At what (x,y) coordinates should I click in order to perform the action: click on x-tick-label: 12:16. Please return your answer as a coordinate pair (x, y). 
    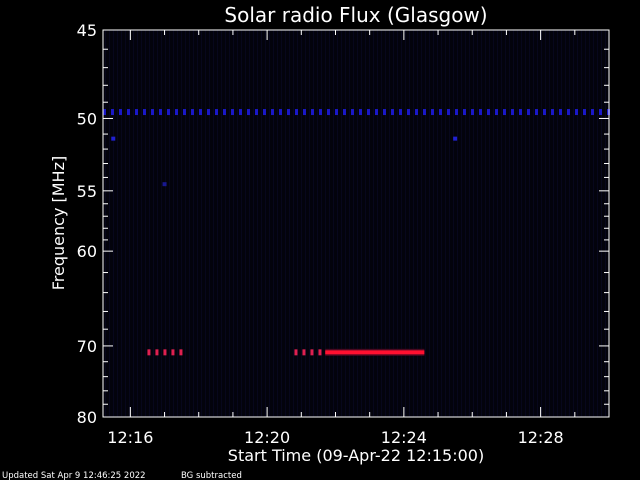
    Looking at the image, I should click on (130, 437).